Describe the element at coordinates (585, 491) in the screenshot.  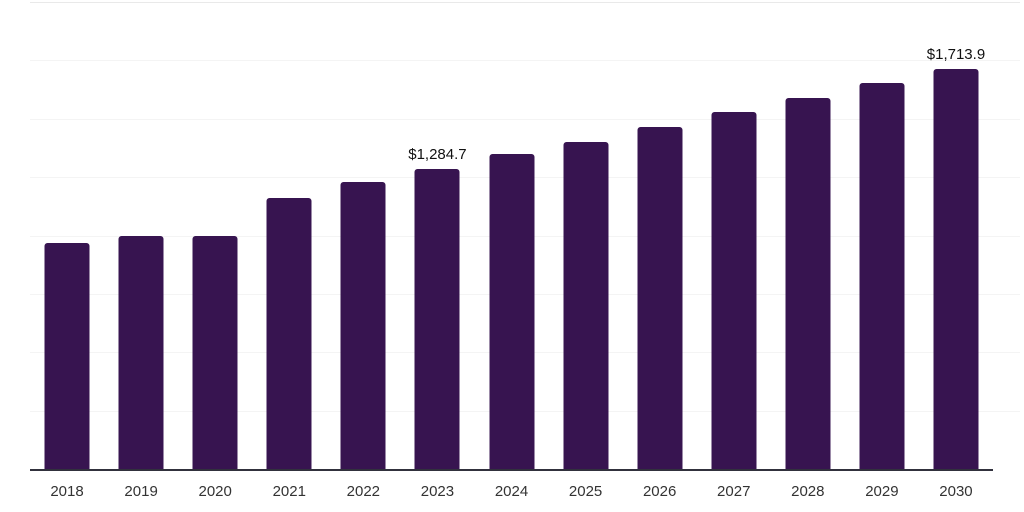
I see `x-axis-label: 2025` at that location.